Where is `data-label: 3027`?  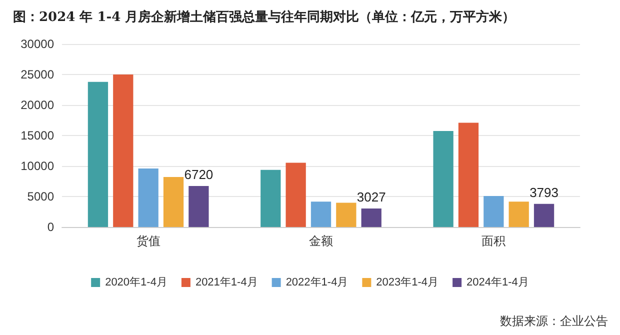
data-label: 3027 is located at coordinates (371, 197).